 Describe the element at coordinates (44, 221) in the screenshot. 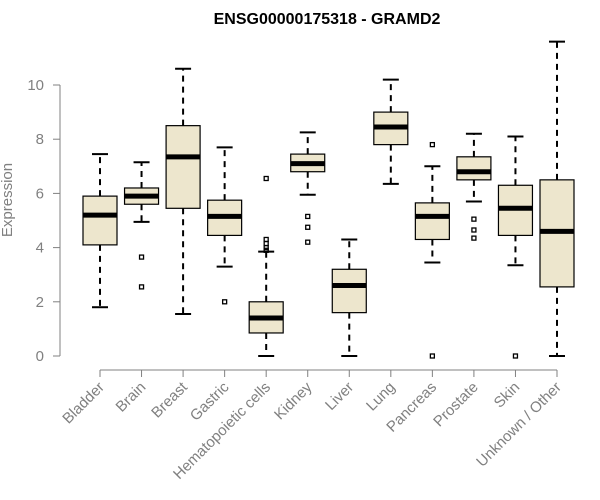

I see `y-axis: 0 2 4 6 8 10` at that location.